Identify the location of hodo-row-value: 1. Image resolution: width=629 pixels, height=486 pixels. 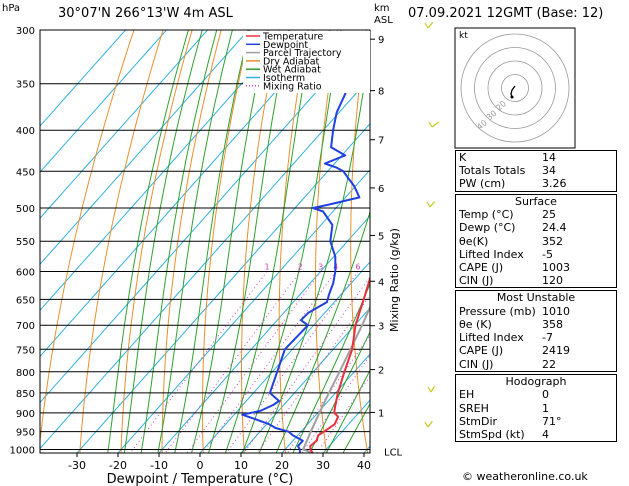
(545, 408).